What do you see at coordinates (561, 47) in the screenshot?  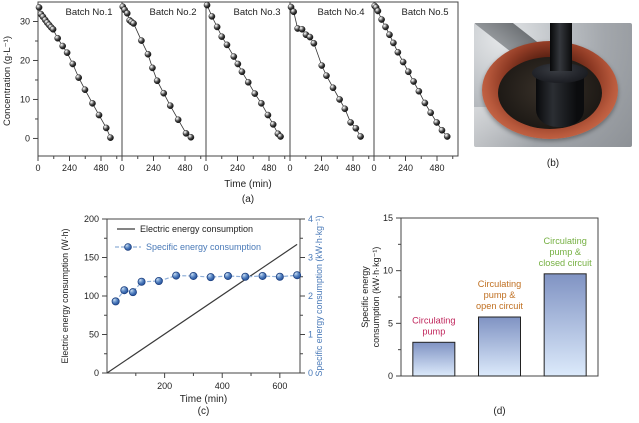 I see `stir-rod` at bounding box center [561, 47].